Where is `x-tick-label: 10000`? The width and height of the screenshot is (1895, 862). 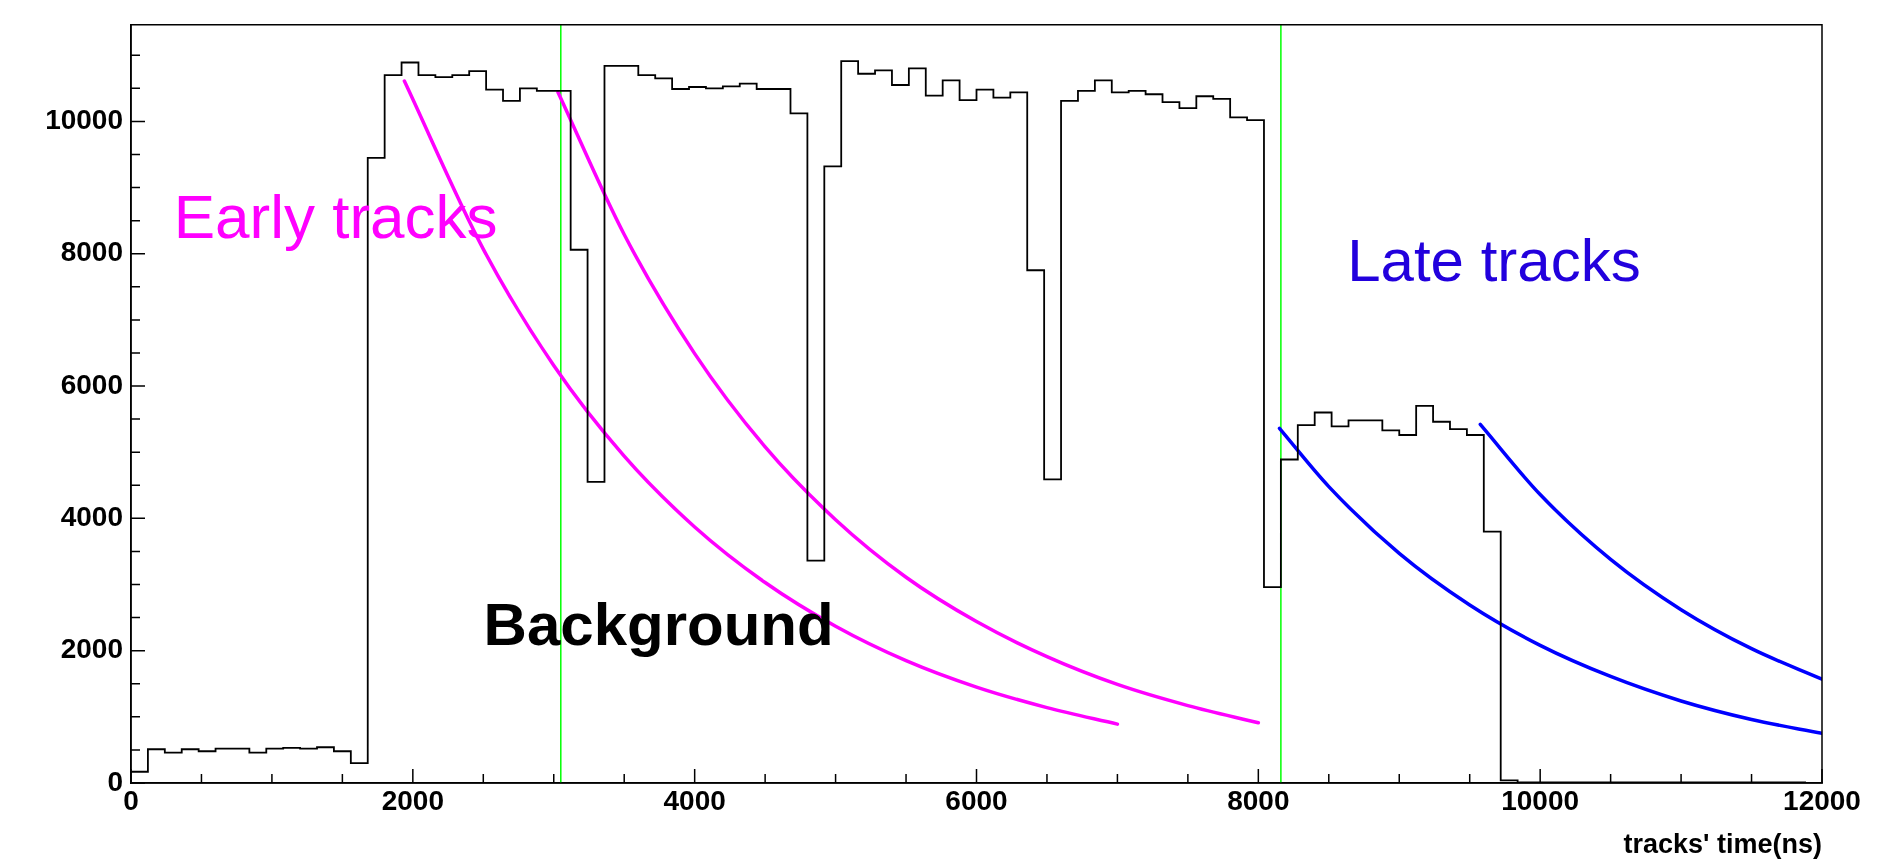
x-tick-label: 10000 is located at coordinates (1540, 800).